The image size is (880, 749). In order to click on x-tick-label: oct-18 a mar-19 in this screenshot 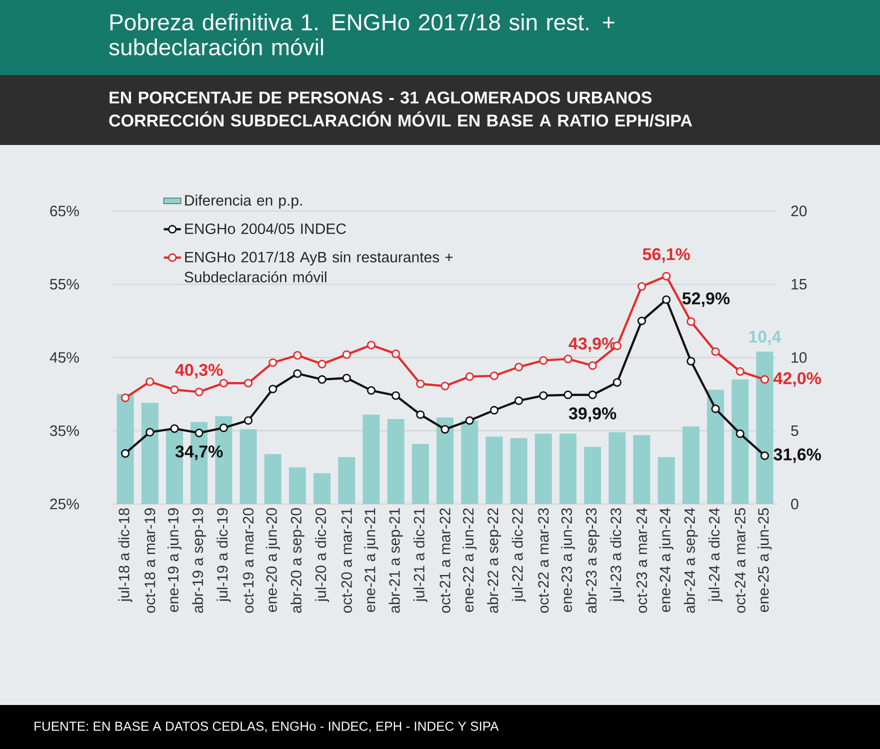, I will do `click(150, 560)`.